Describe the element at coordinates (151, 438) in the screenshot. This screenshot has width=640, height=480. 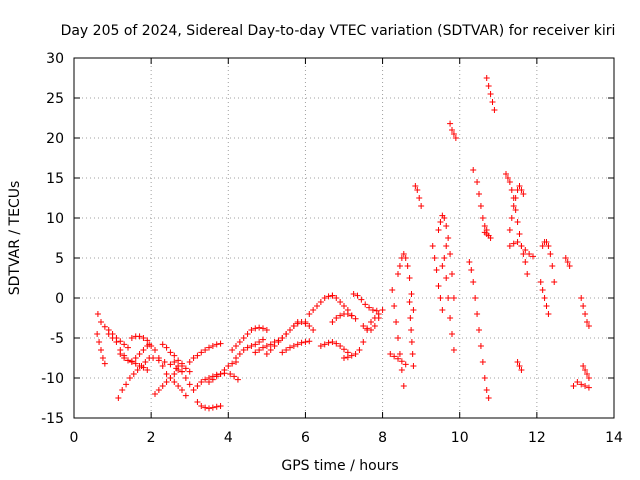
I see `x-tick-label: 2` at that location.